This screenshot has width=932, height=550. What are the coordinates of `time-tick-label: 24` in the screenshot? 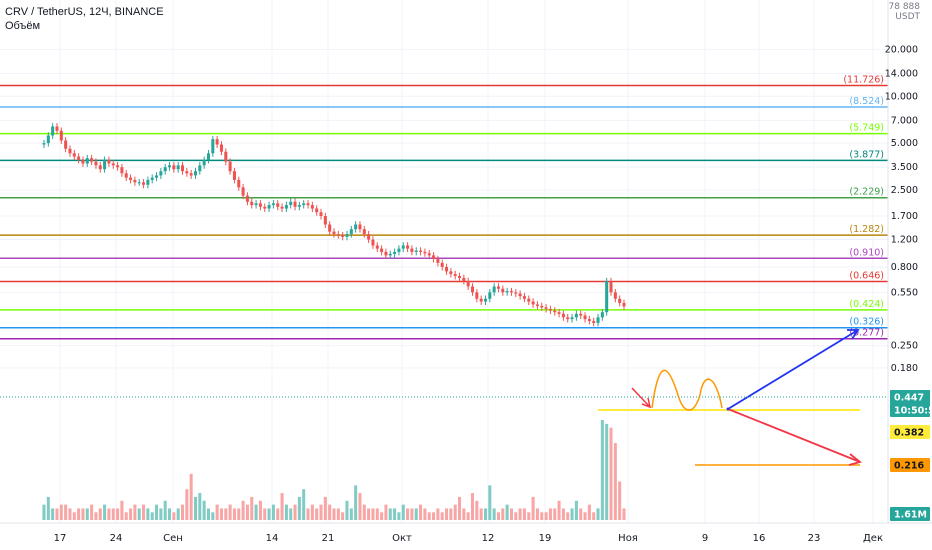 It's located at (116, 538).